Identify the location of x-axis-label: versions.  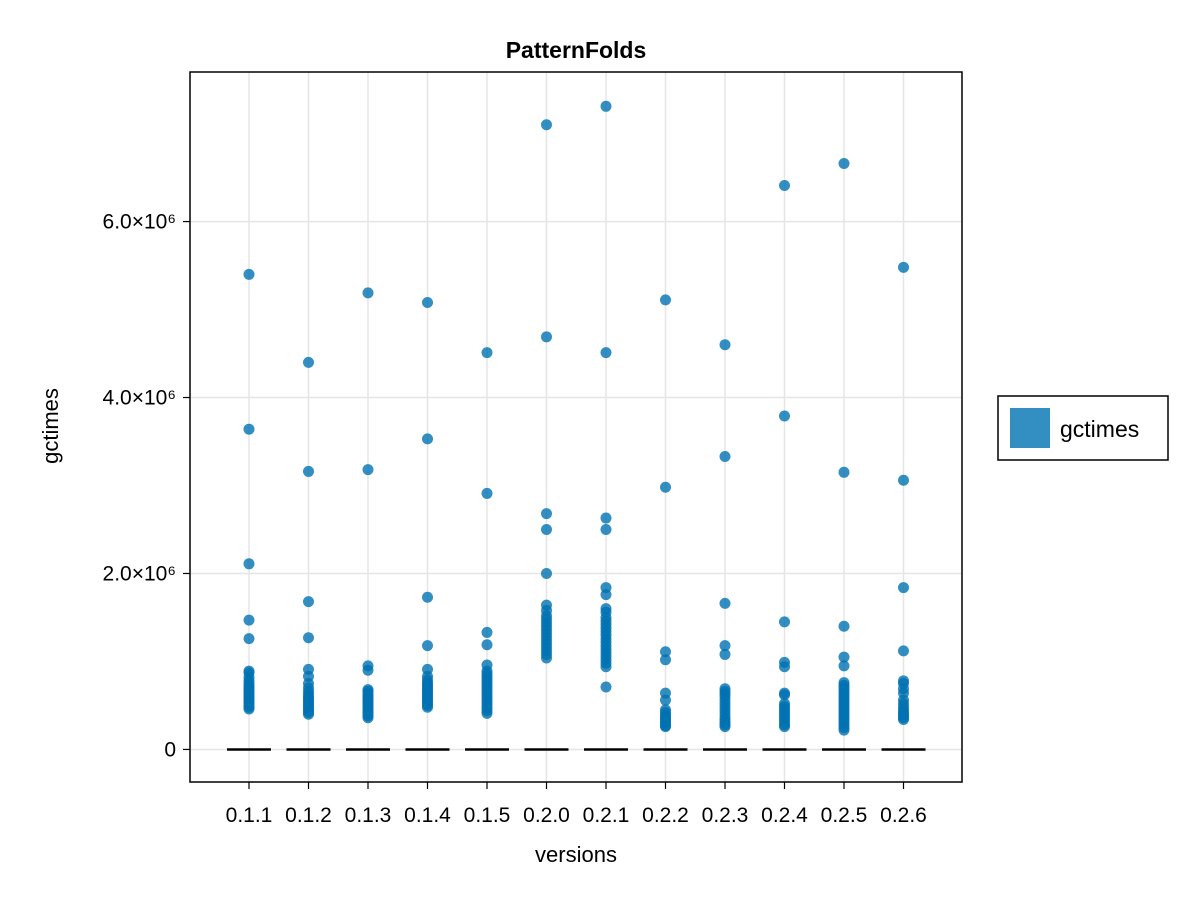
(576, 854).